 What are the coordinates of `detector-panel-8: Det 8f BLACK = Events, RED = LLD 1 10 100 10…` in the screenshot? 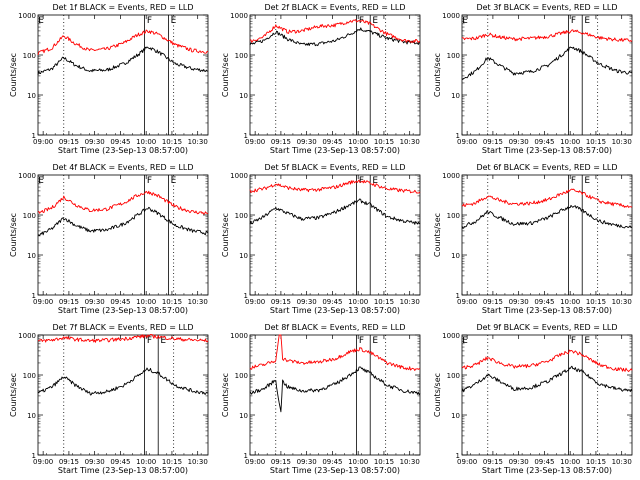 It's located at (321, 399).